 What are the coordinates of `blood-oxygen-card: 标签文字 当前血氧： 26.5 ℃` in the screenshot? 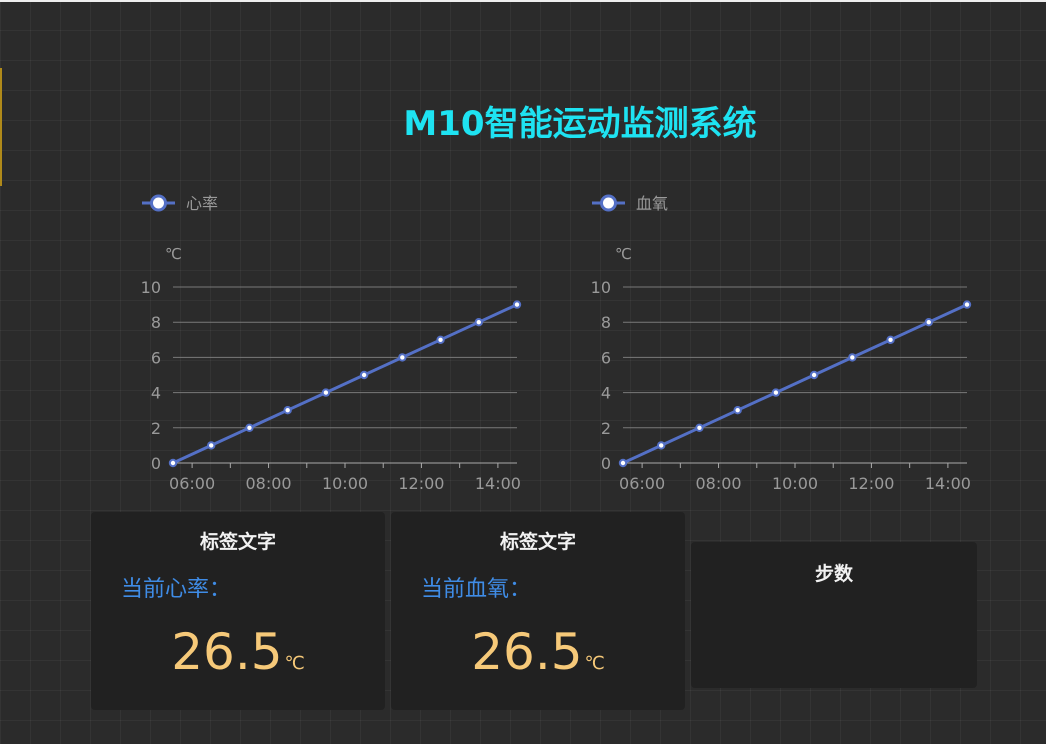 It's located at (538, 611).